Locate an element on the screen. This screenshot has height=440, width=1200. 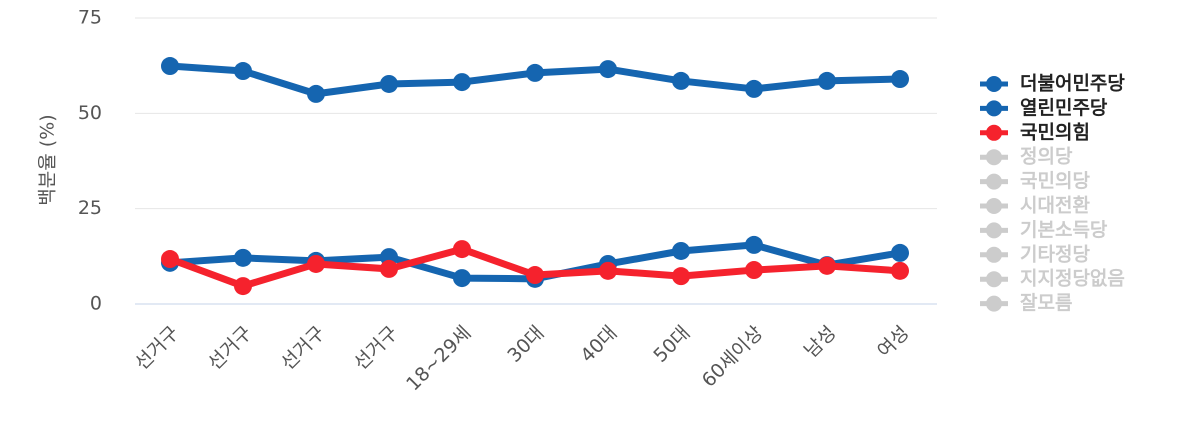
x-tick-label: 50대 is located at coordinates (671, 344).